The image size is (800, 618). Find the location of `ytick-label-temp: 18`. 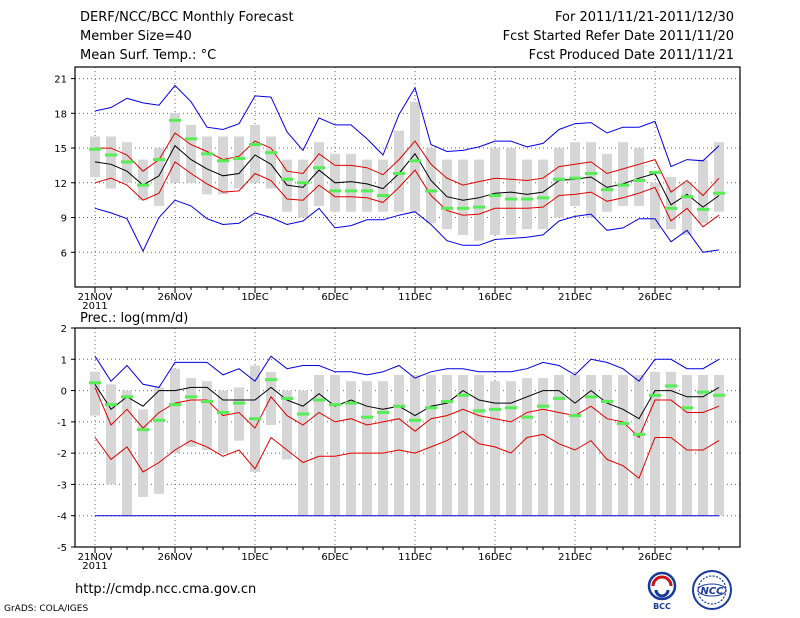

ytick-label-temp: 18 is located at coordinates (60, 114).